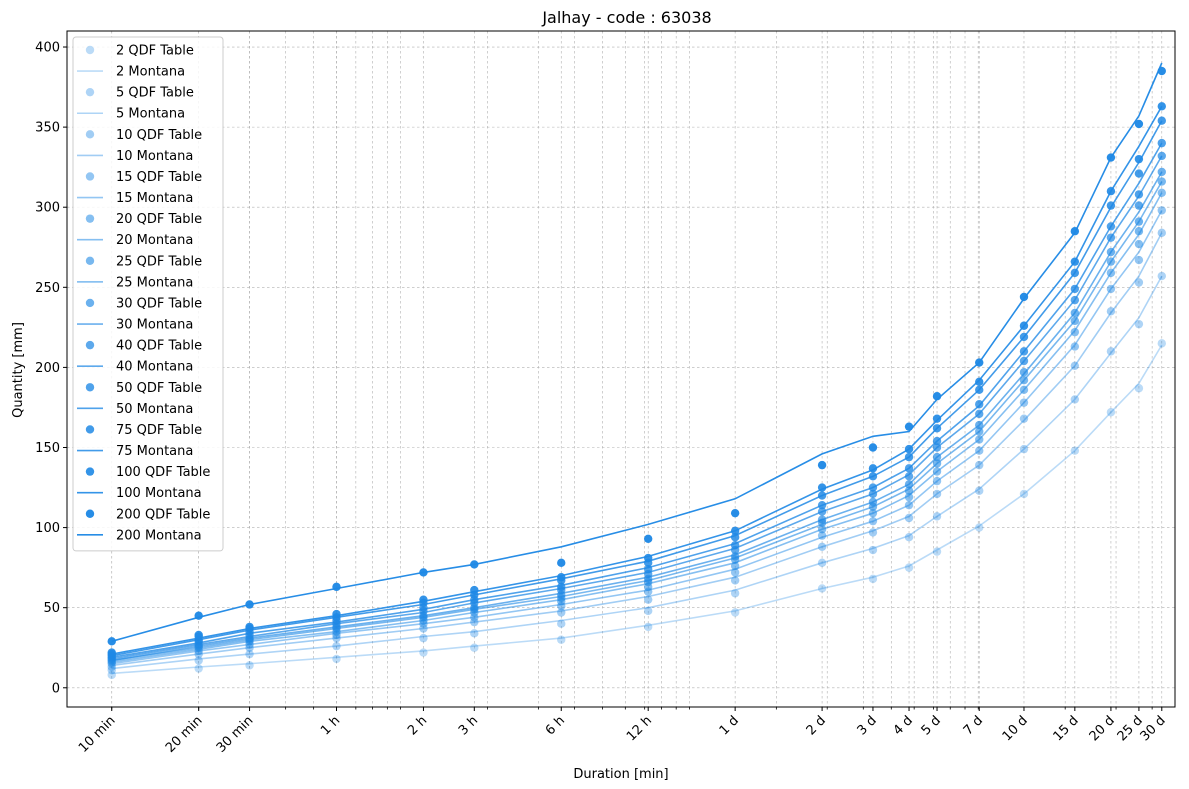 This screenshot has width=1189, height=789. I want to click on legend-label-montana-30: 30 Montana, so click(154, 325).